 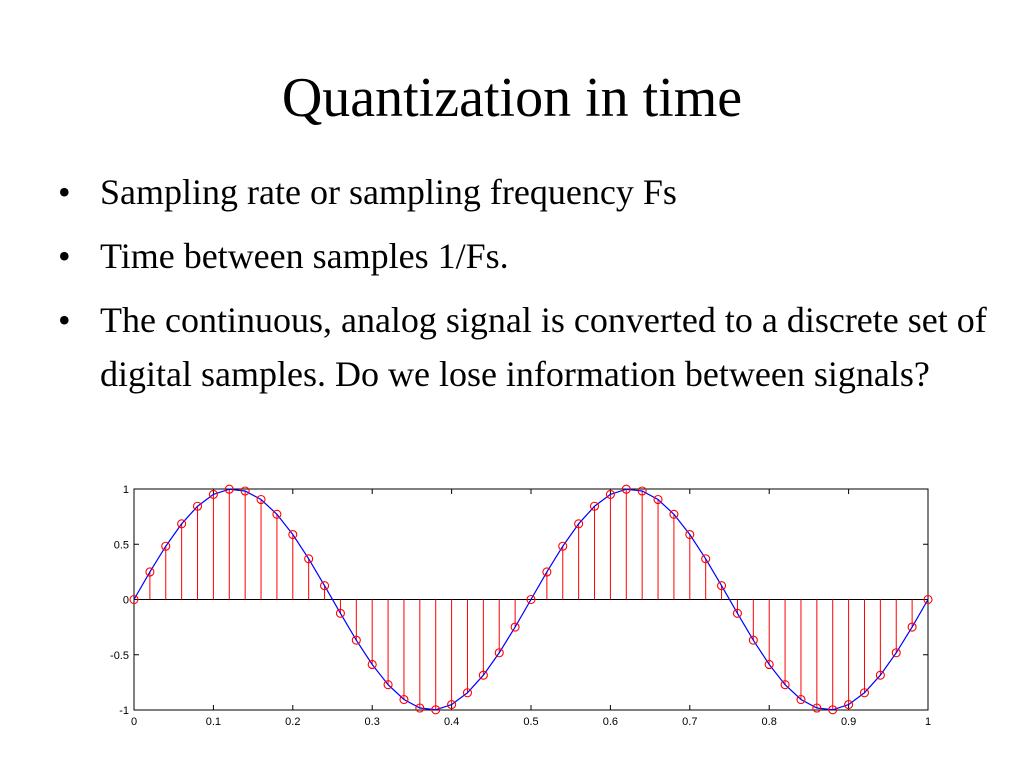 What do you see at coordinates (769, 722) in the screenshot?
I see `x-tick-label: 0.8` at bounding box center [769, 722].